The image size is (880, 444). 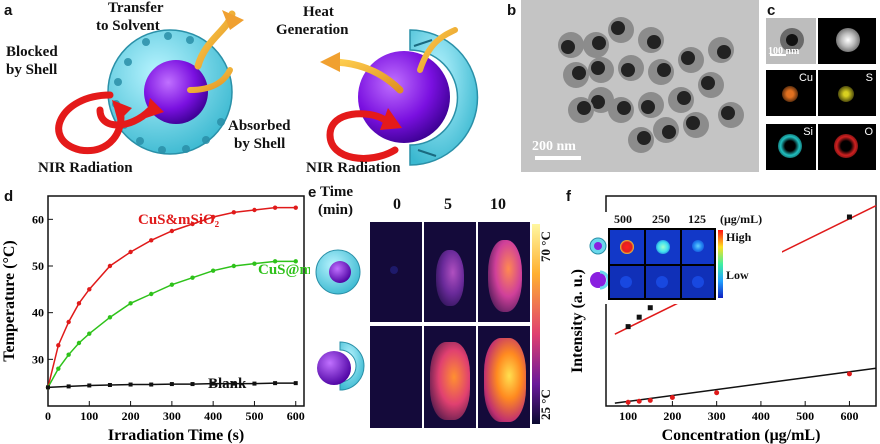 I want to click on transfer-line1: Transfer, so click(x=136, y=8).